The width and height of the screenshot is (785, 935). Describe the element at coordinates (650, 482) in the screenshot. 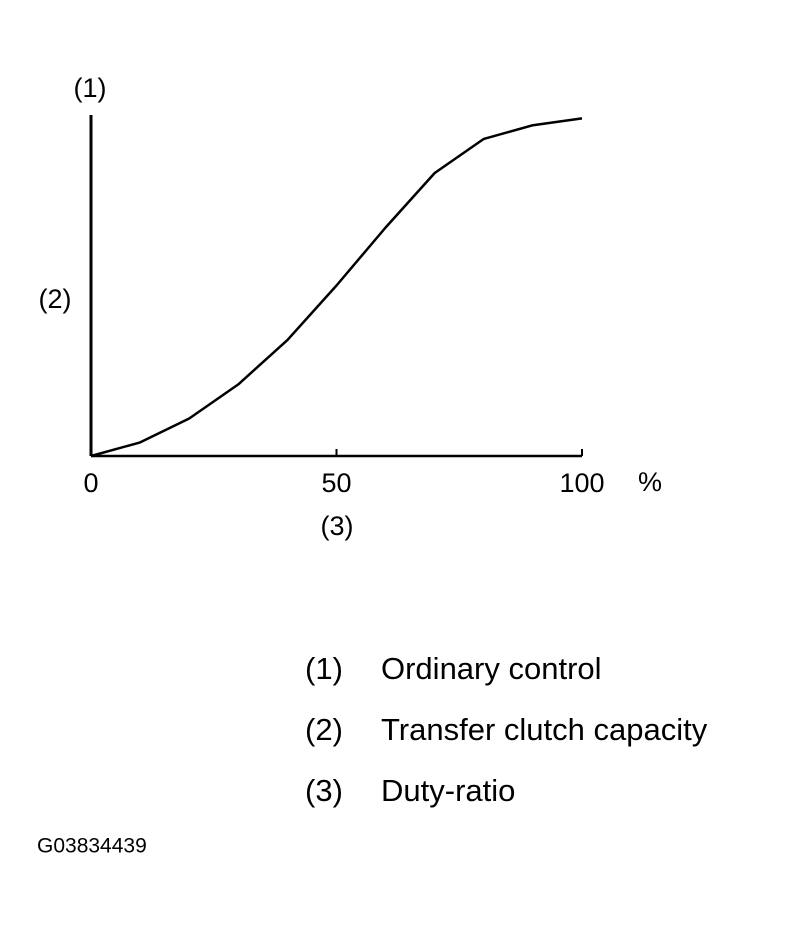

I see `x-unit: %` at that location.